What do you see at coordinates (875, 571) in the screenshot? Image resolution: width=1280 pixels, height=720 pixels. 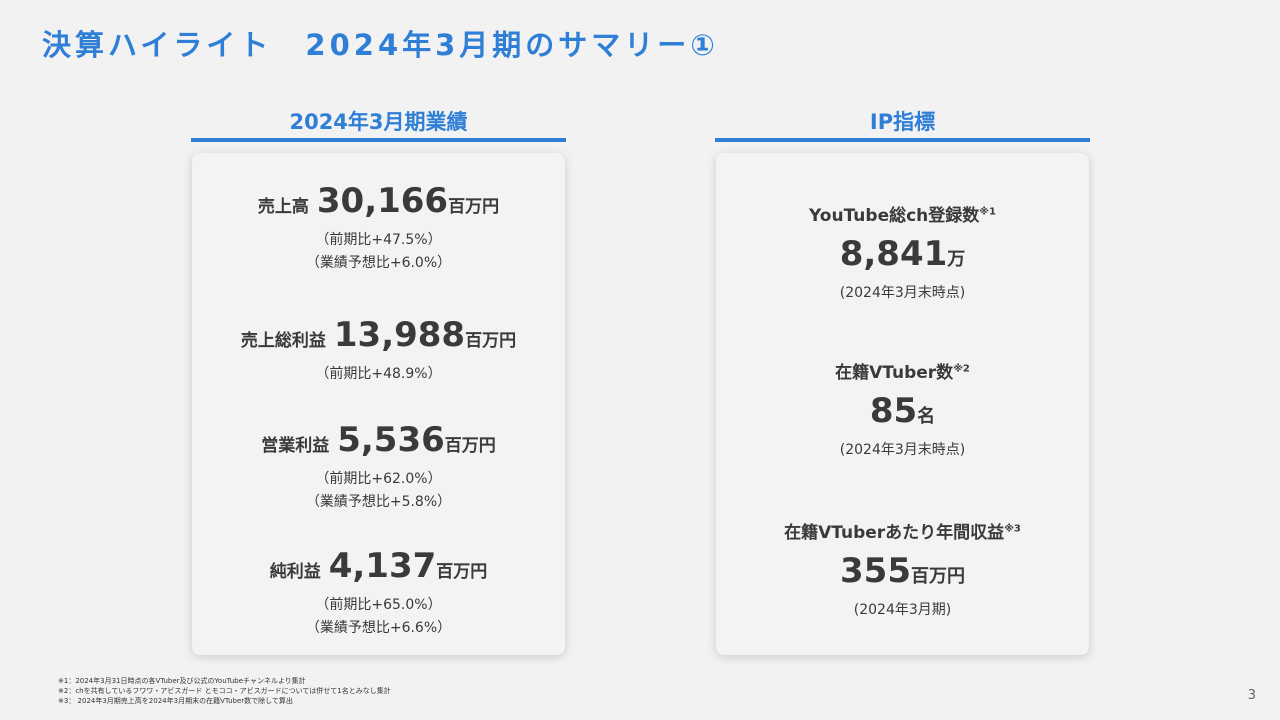 I see `ip-value: 355` at bounding box center [875, 571].